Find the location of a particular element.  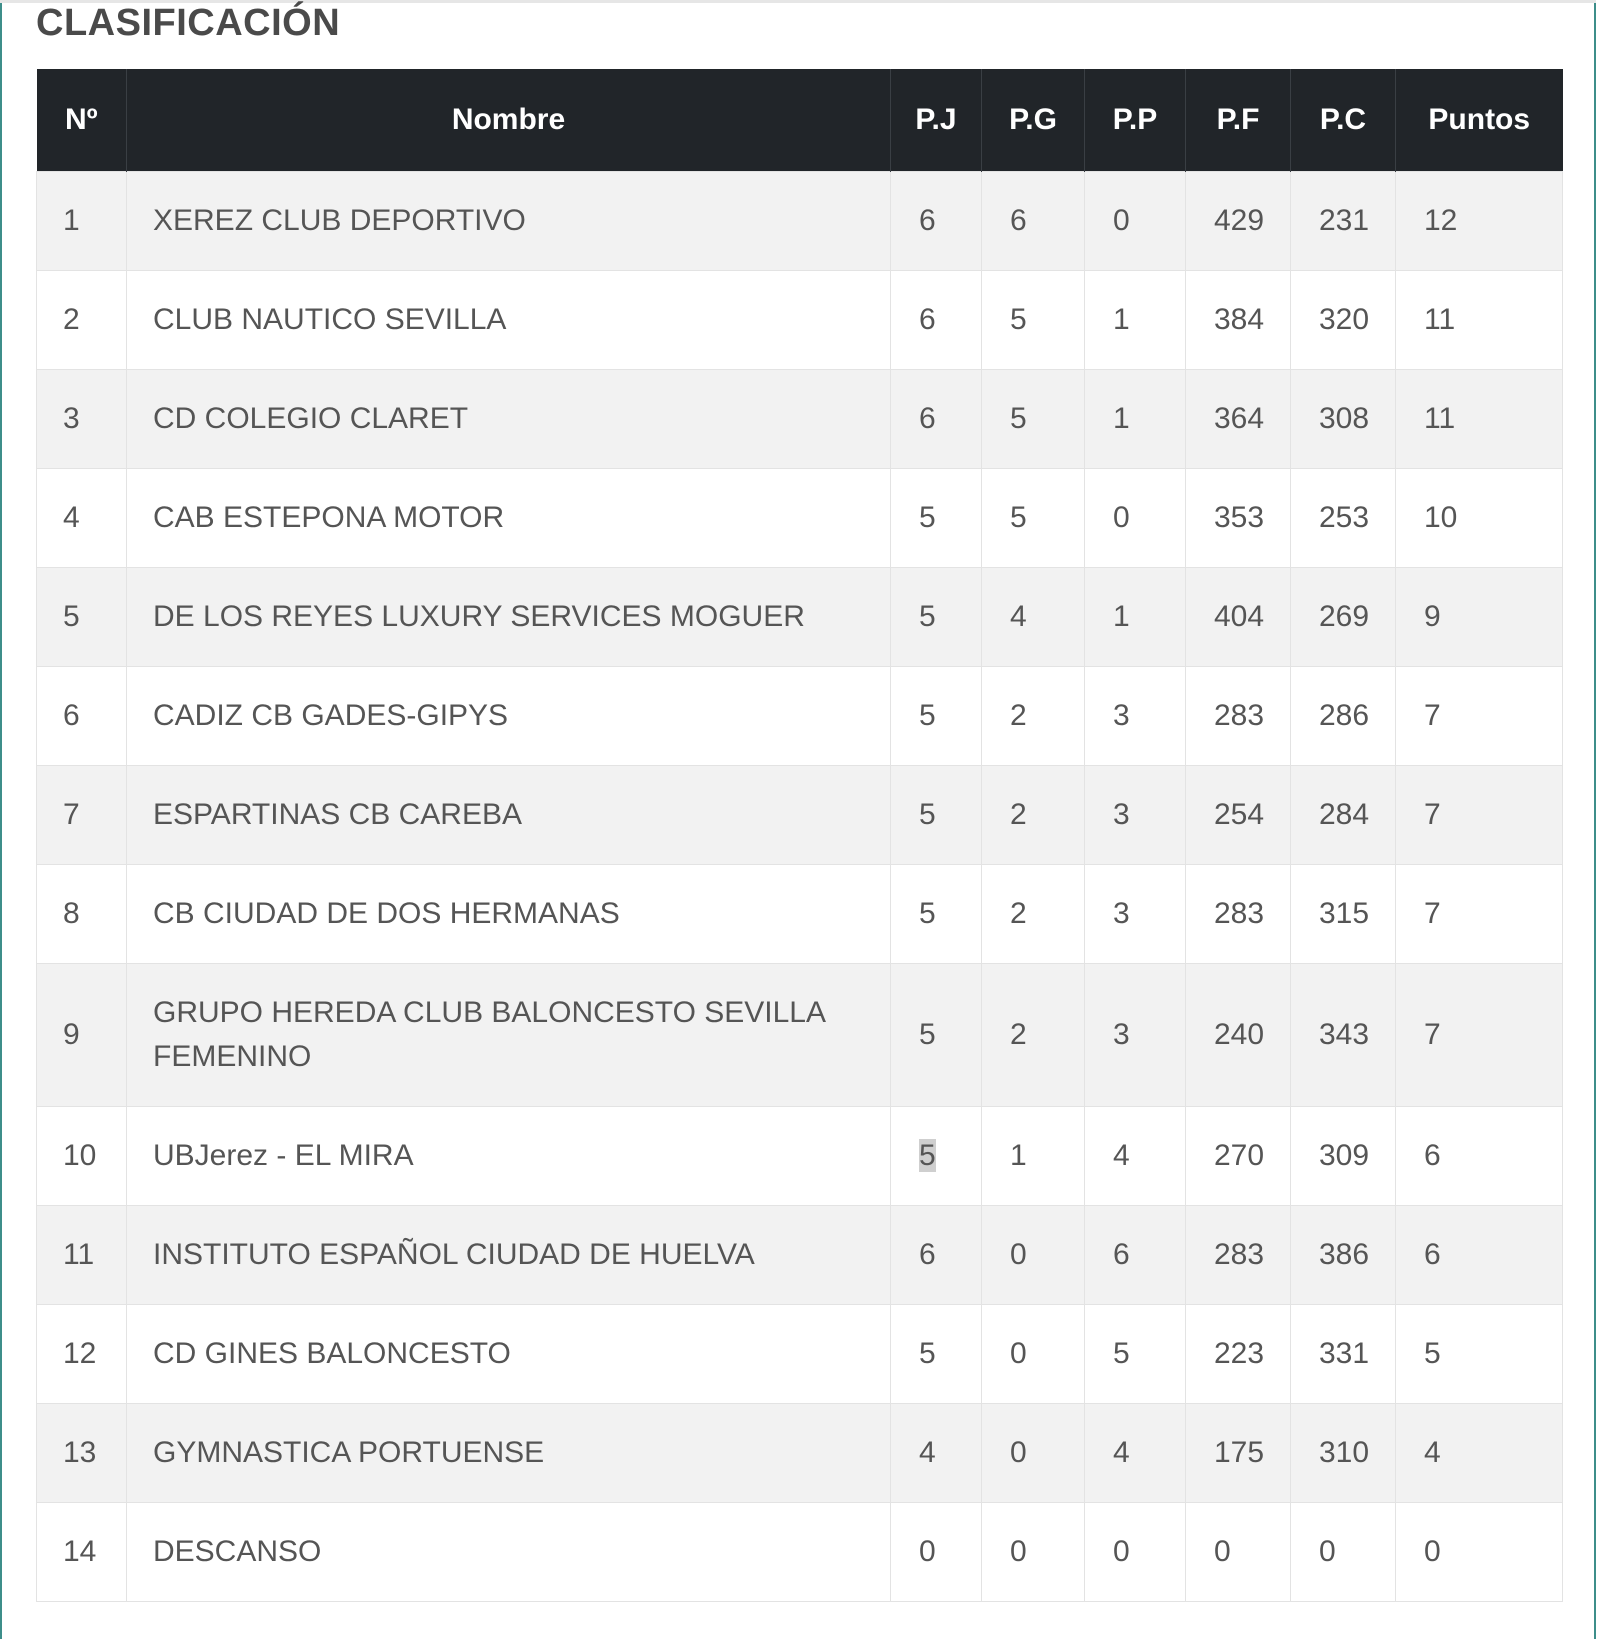

position-cell: 7 is located at coordinates (81, 815).